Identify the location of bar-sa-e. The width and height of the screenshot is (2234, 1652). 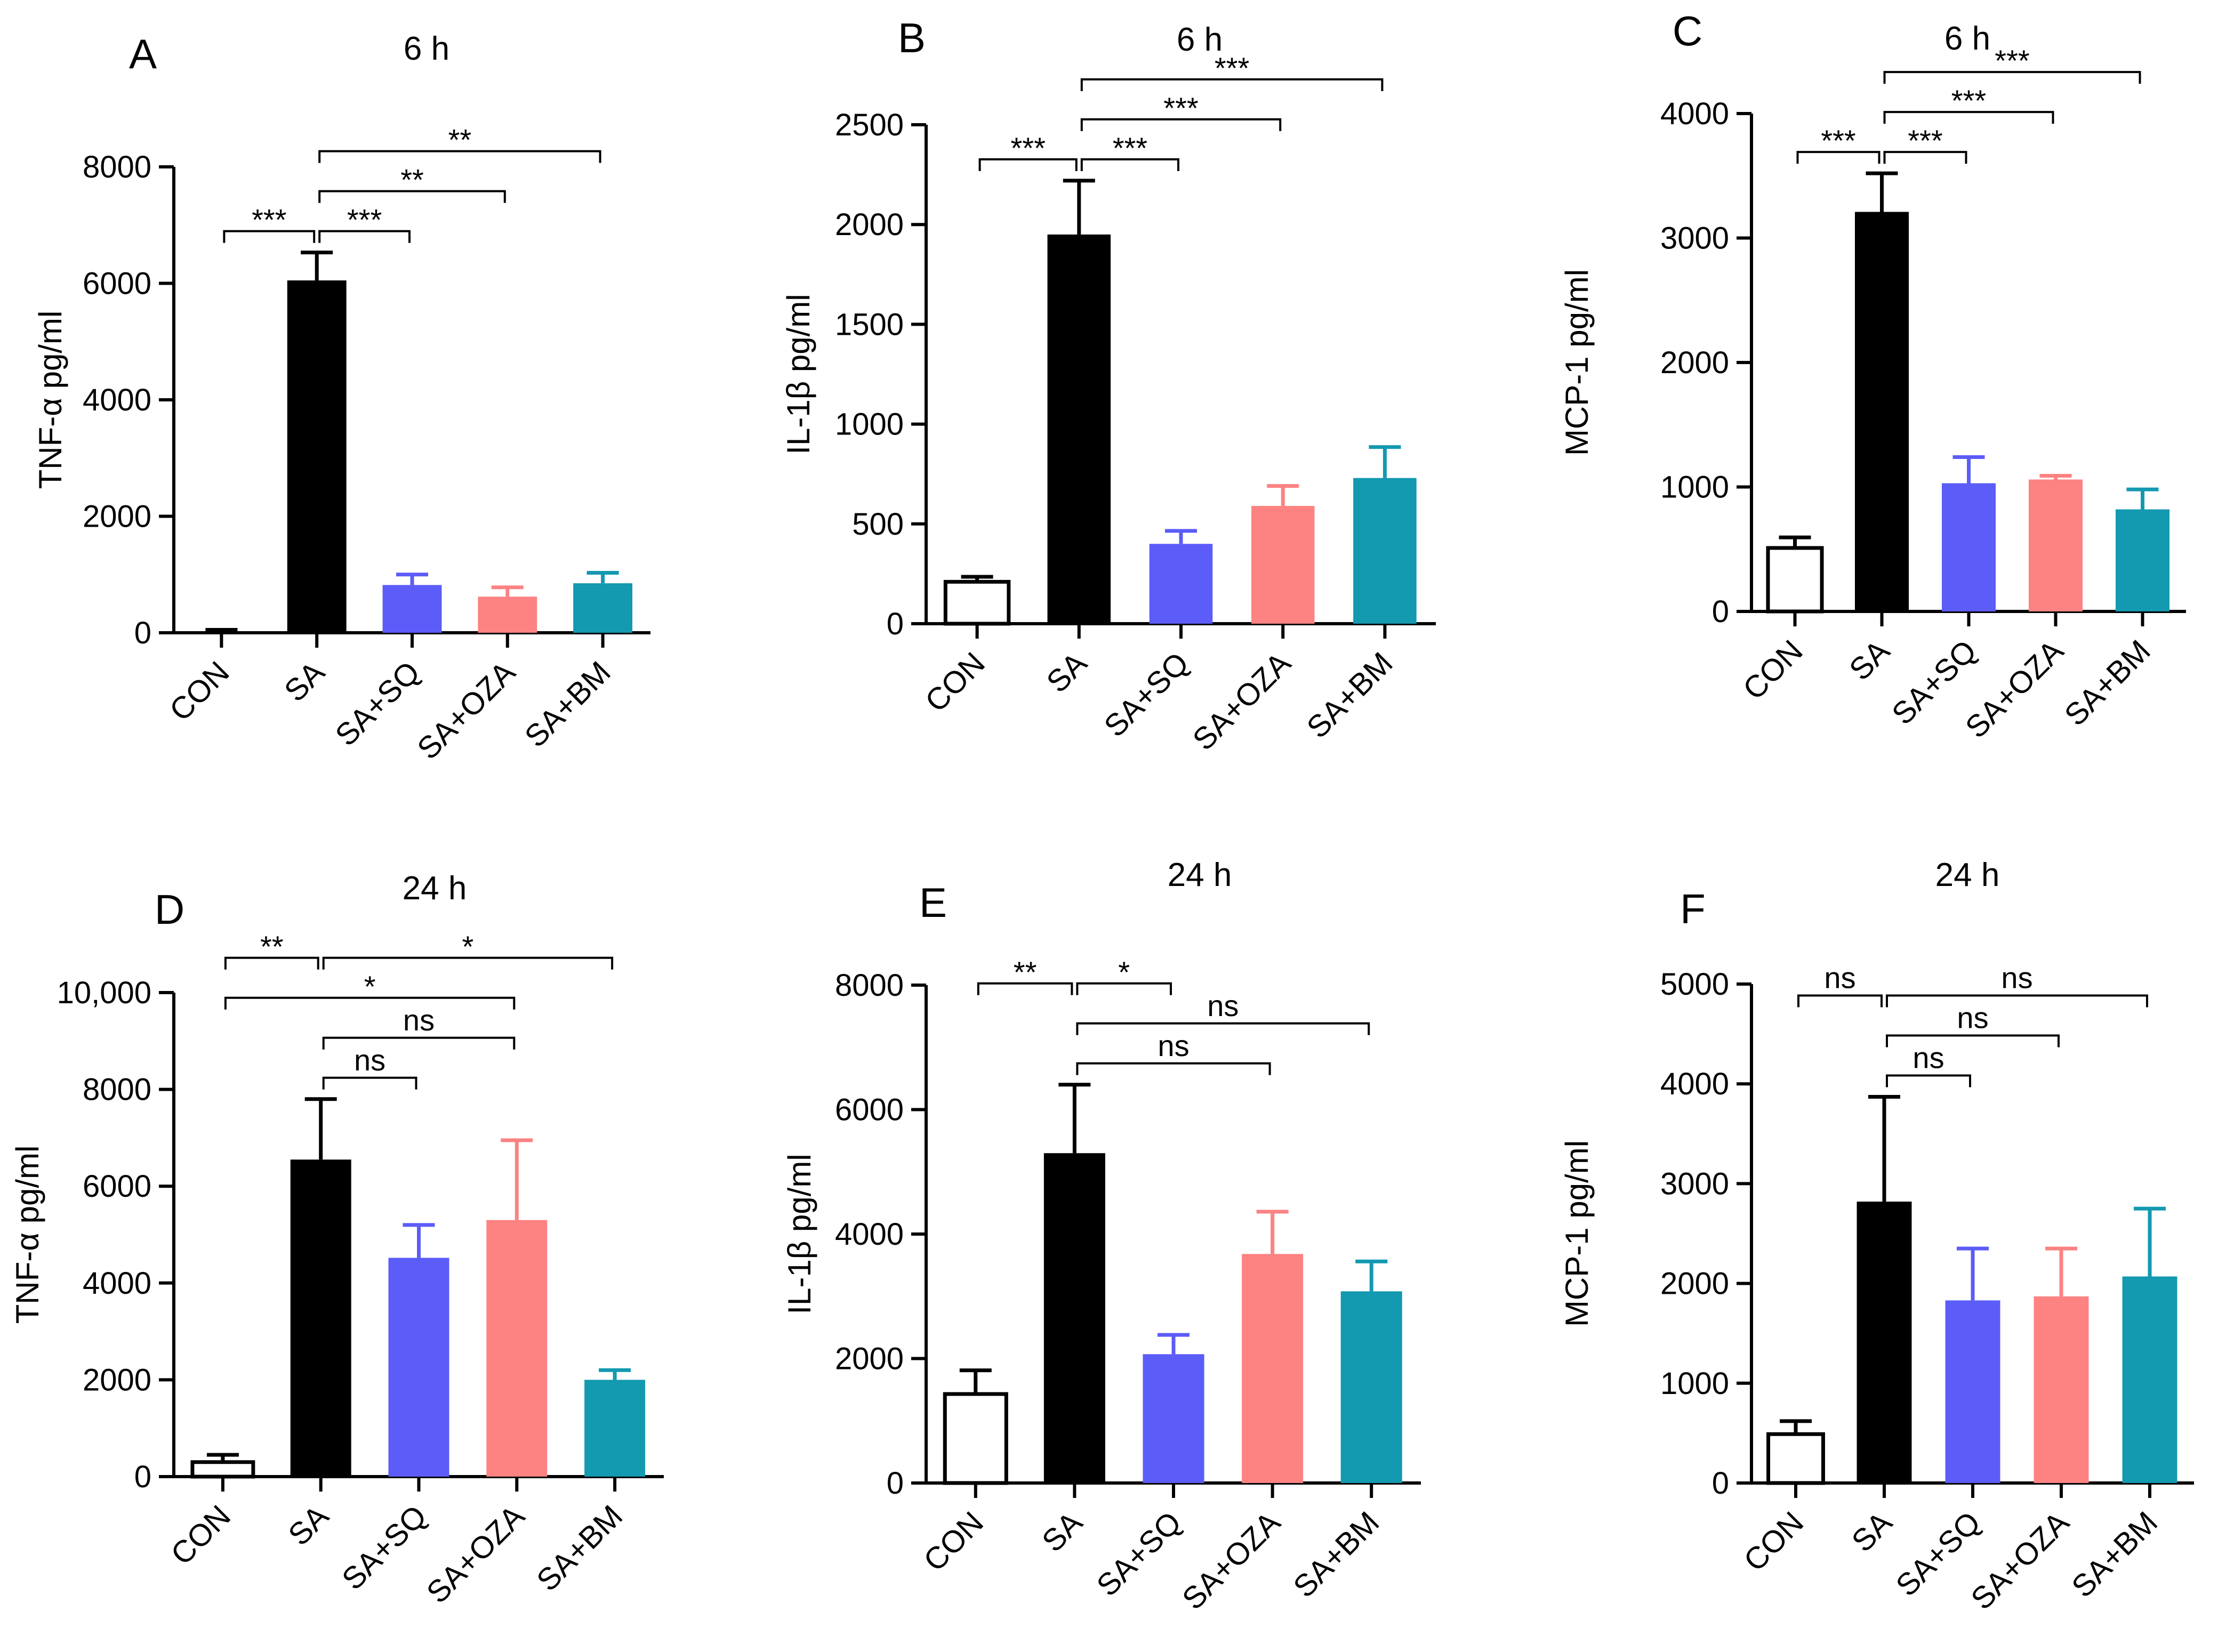
(1074, 1318).